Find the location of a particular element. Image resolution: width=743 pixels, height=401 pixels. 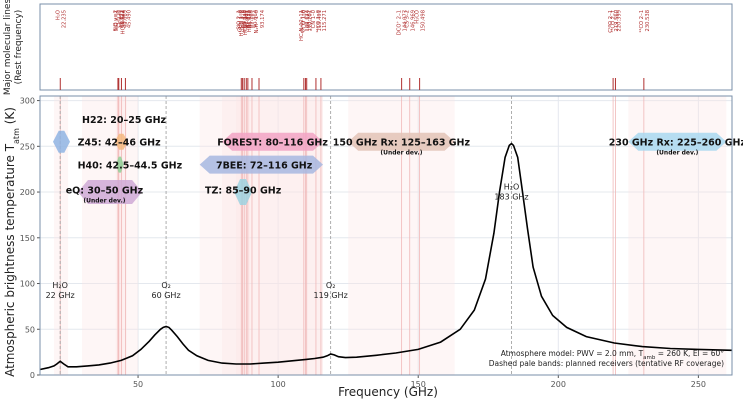

molecular-line-name: CCH 1–0 is located at coordinates (241, 21).